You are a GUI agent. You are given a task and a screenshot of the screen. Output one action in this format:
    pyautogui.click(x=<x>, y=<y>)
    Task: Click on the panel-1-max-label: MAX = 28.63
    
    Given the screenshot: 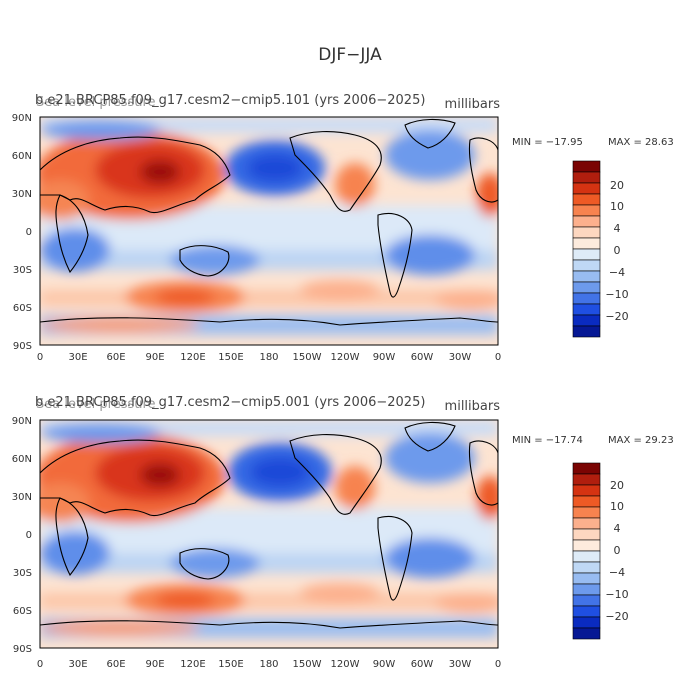 What is the action you would take?
    pyautogui.click(x=641, y=142)
    